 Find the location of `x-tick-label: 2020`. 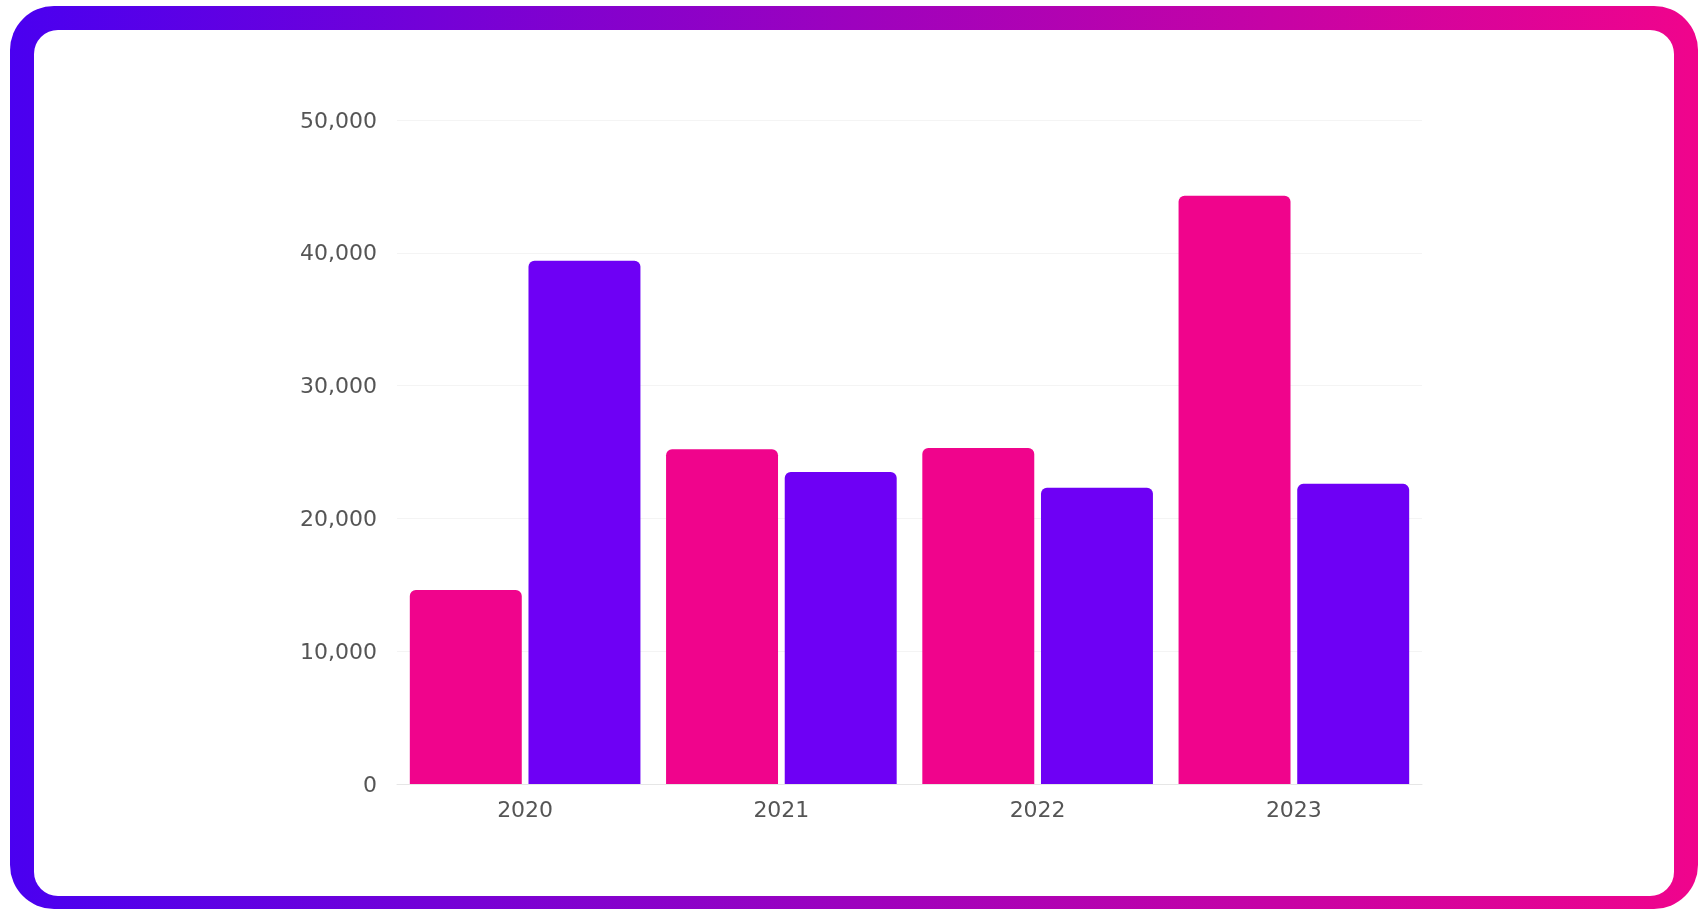

x-tick-label: 2020 is located at coordinates (525, 809).